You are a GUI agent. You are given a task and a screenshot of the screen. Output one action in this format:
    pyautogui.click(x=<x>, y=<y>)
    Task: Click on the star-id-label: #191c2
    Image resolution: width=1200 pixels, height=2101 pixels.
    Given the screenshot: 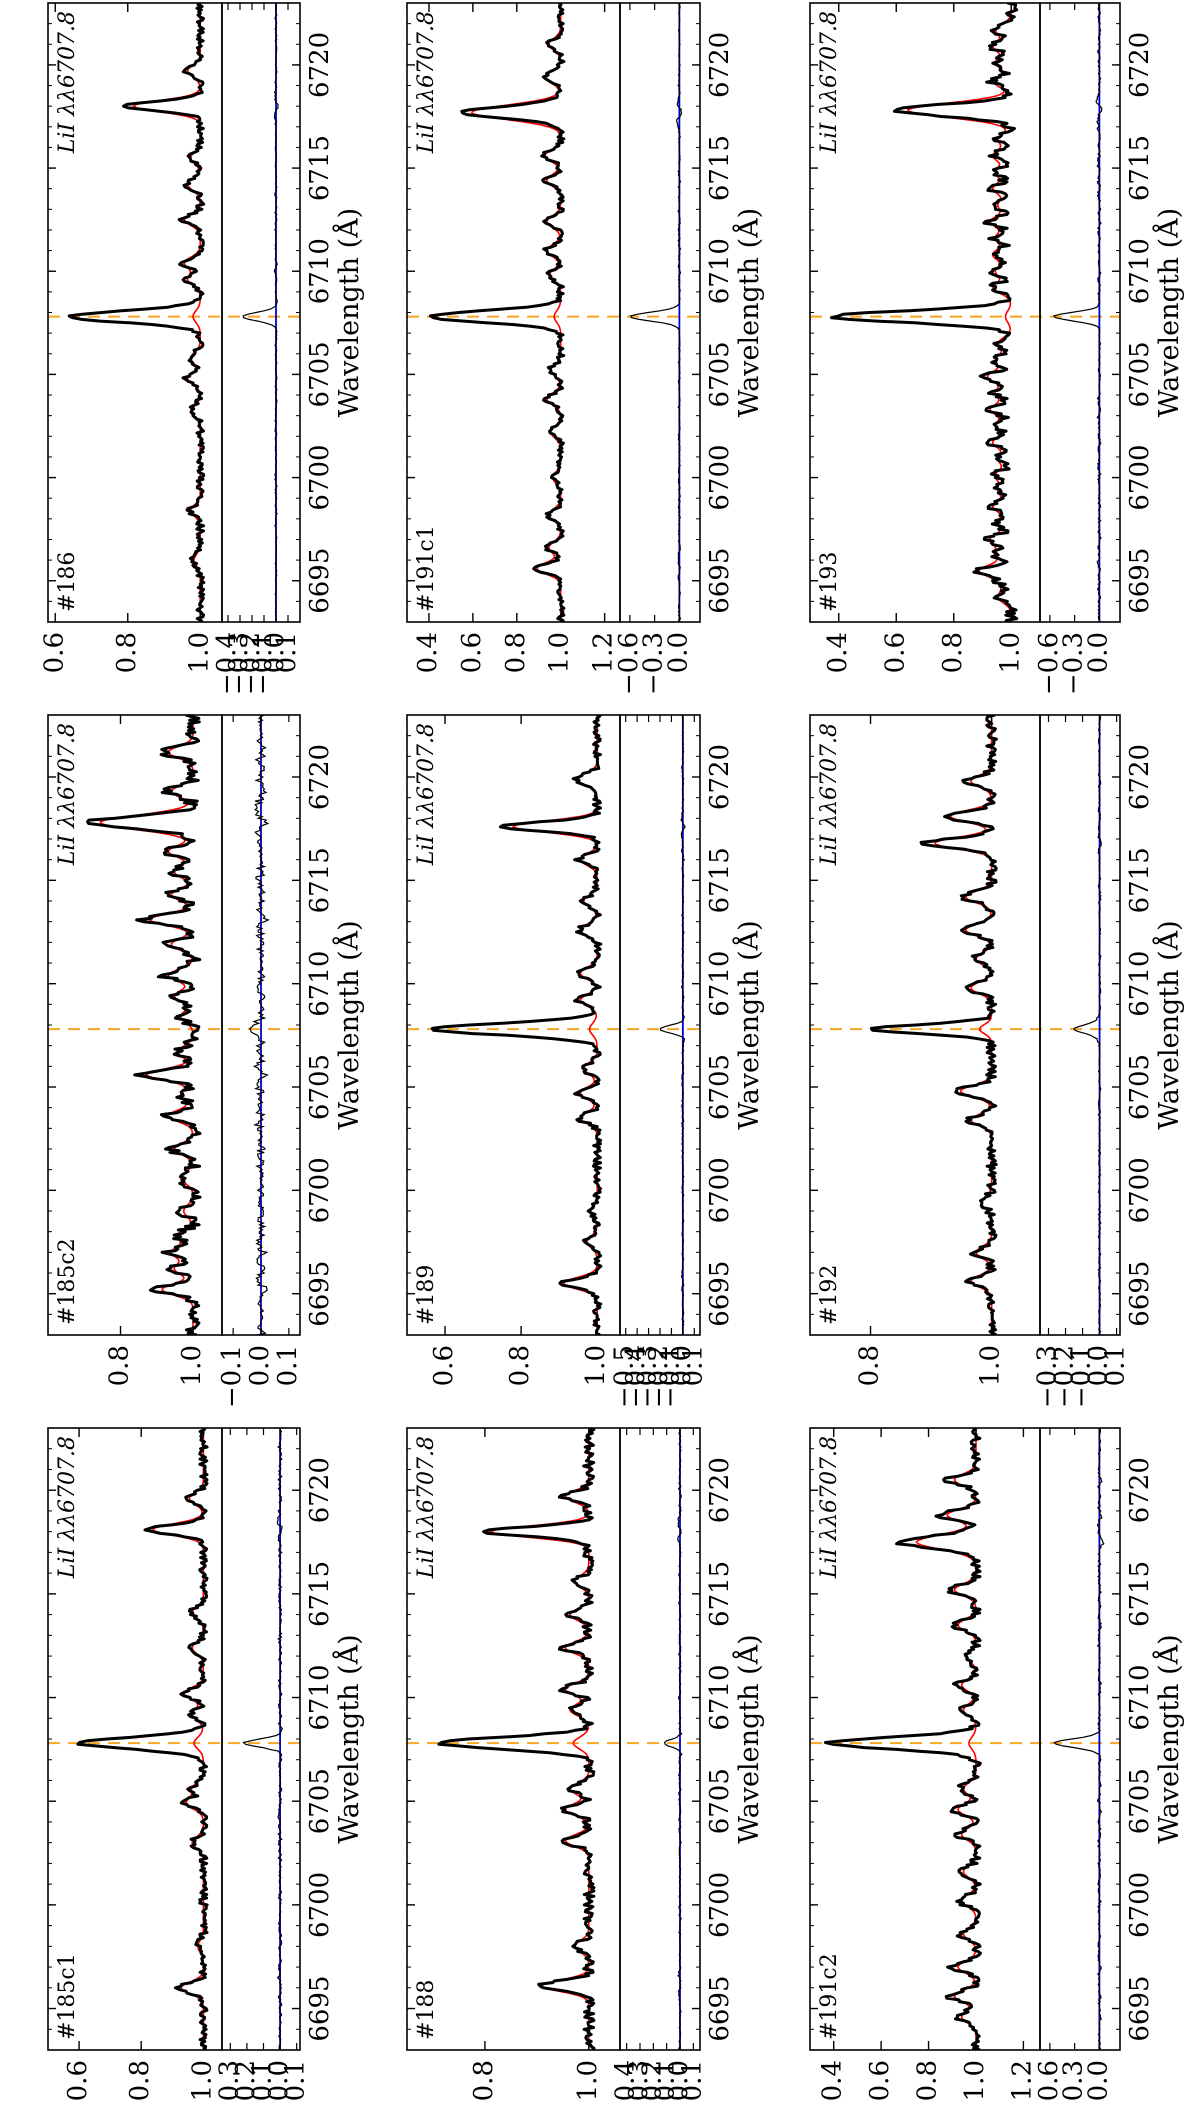 What is the action you would take?
    pyautogui.click(x=829, y=1996)
    